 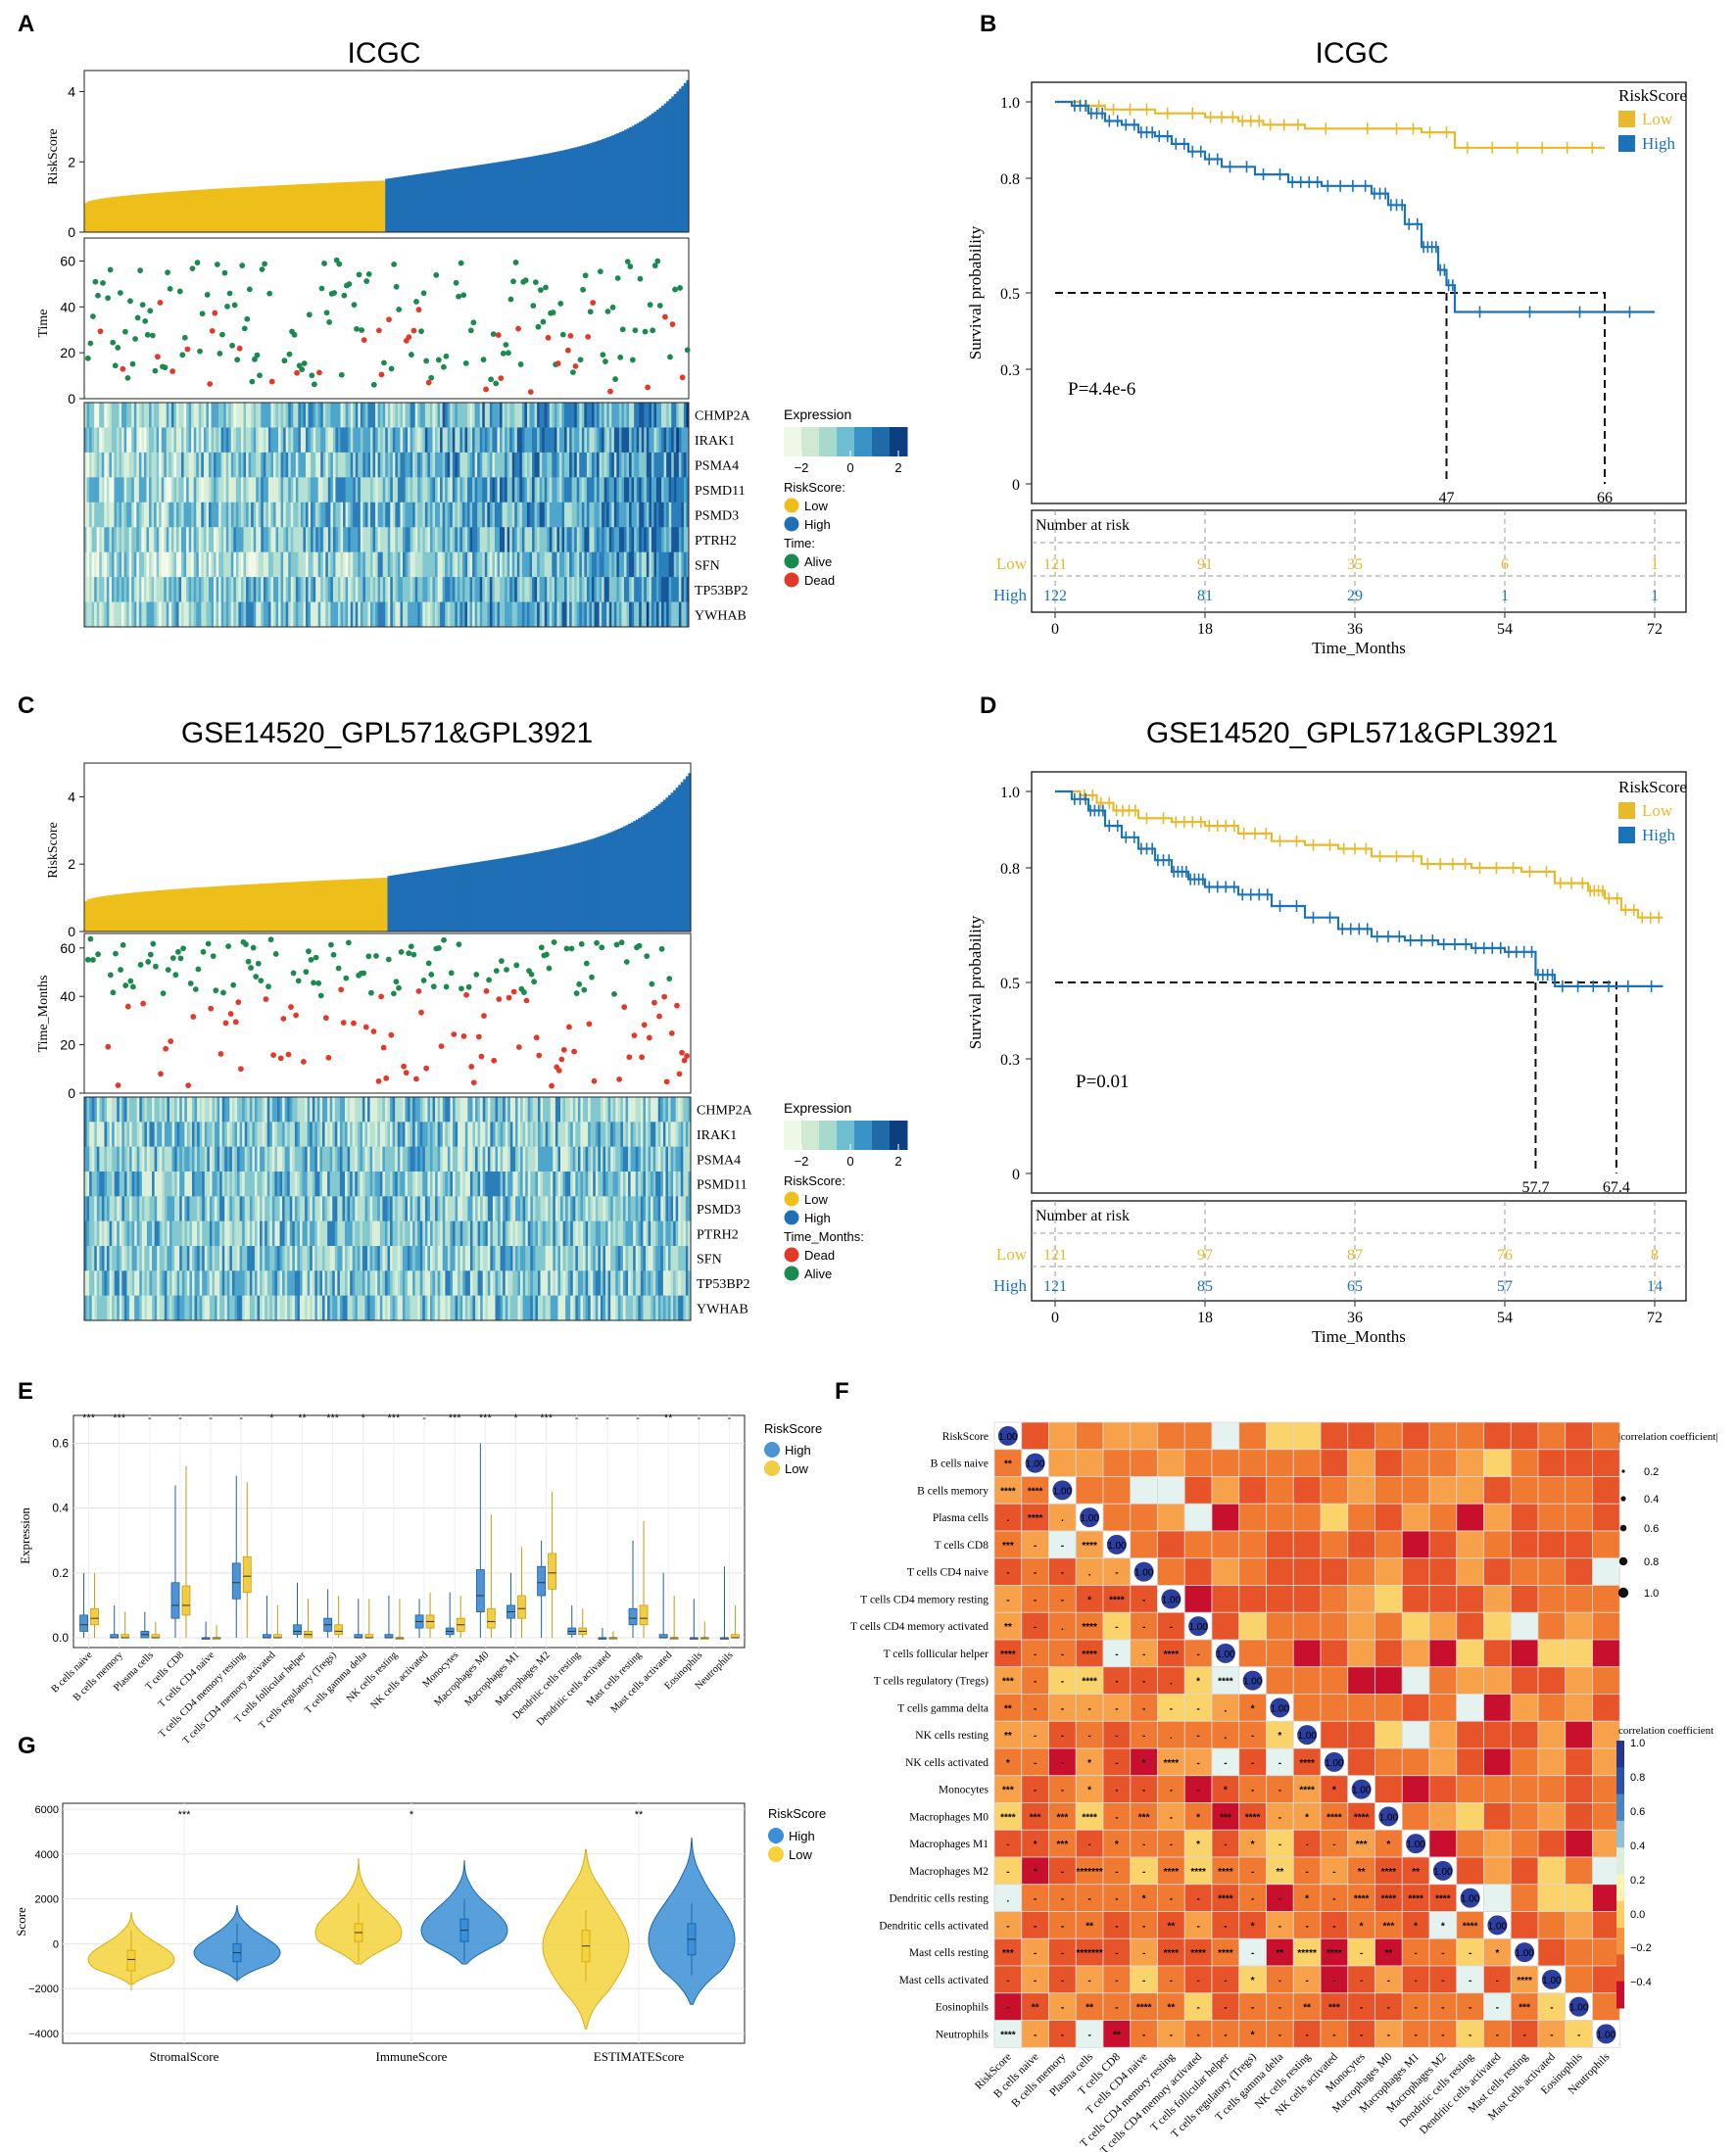 I want to click on dead-point, so click(x=610, y=392).